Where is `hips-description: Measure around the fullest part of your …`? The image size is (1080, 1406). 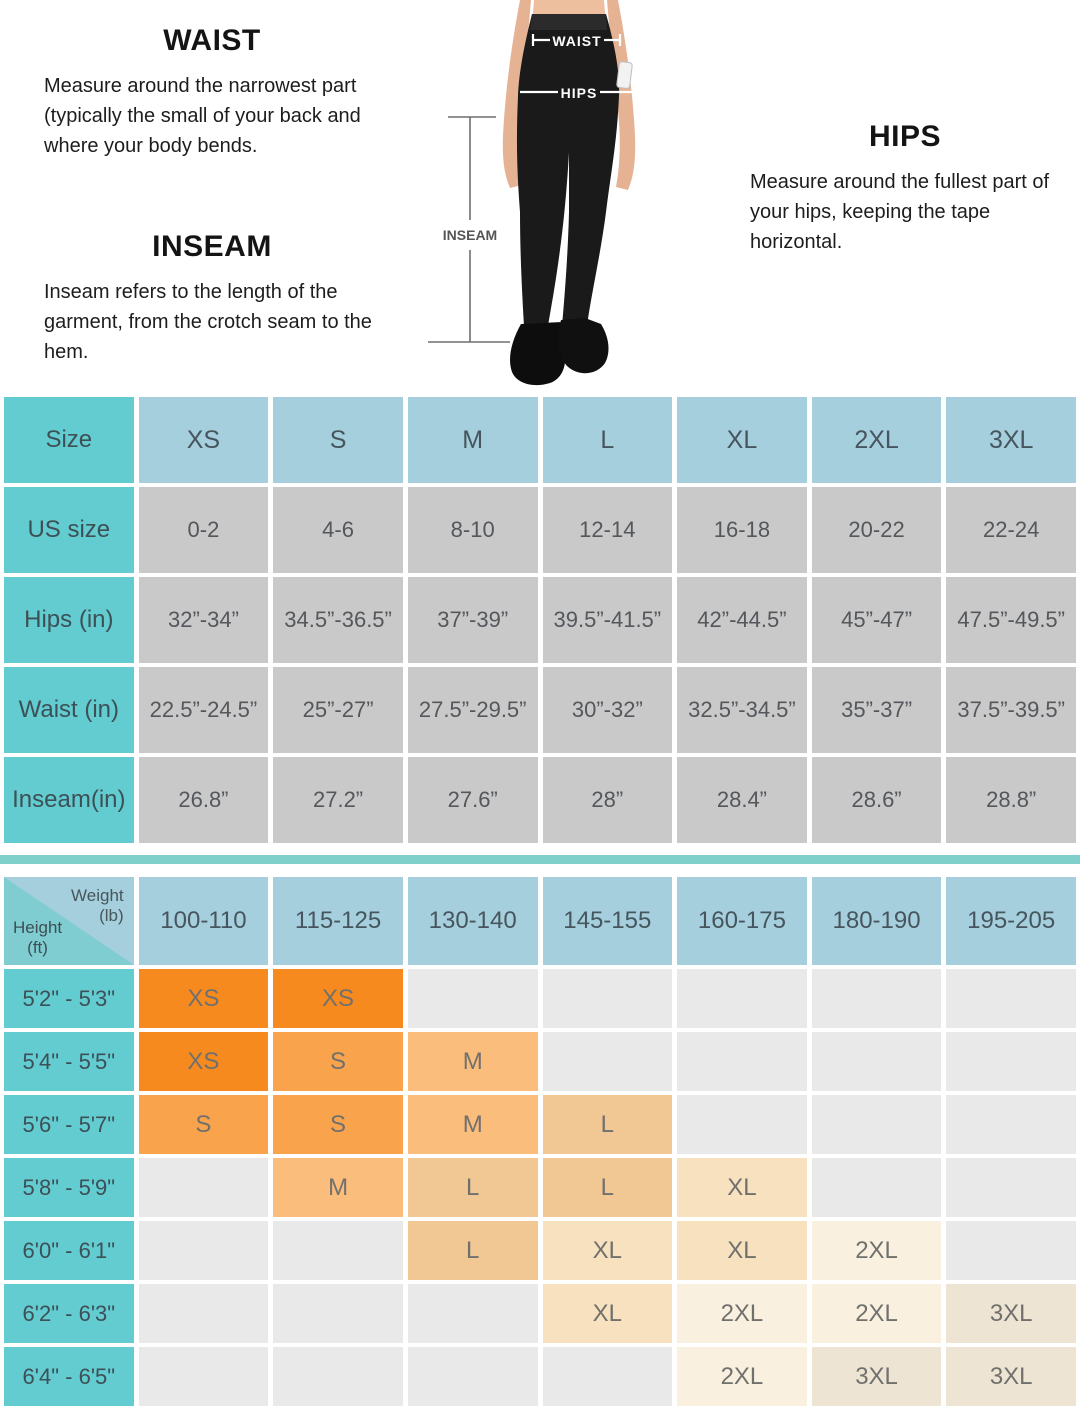
hips-description: Measure around the fullest part of your … is located at coordinates (900, 212).